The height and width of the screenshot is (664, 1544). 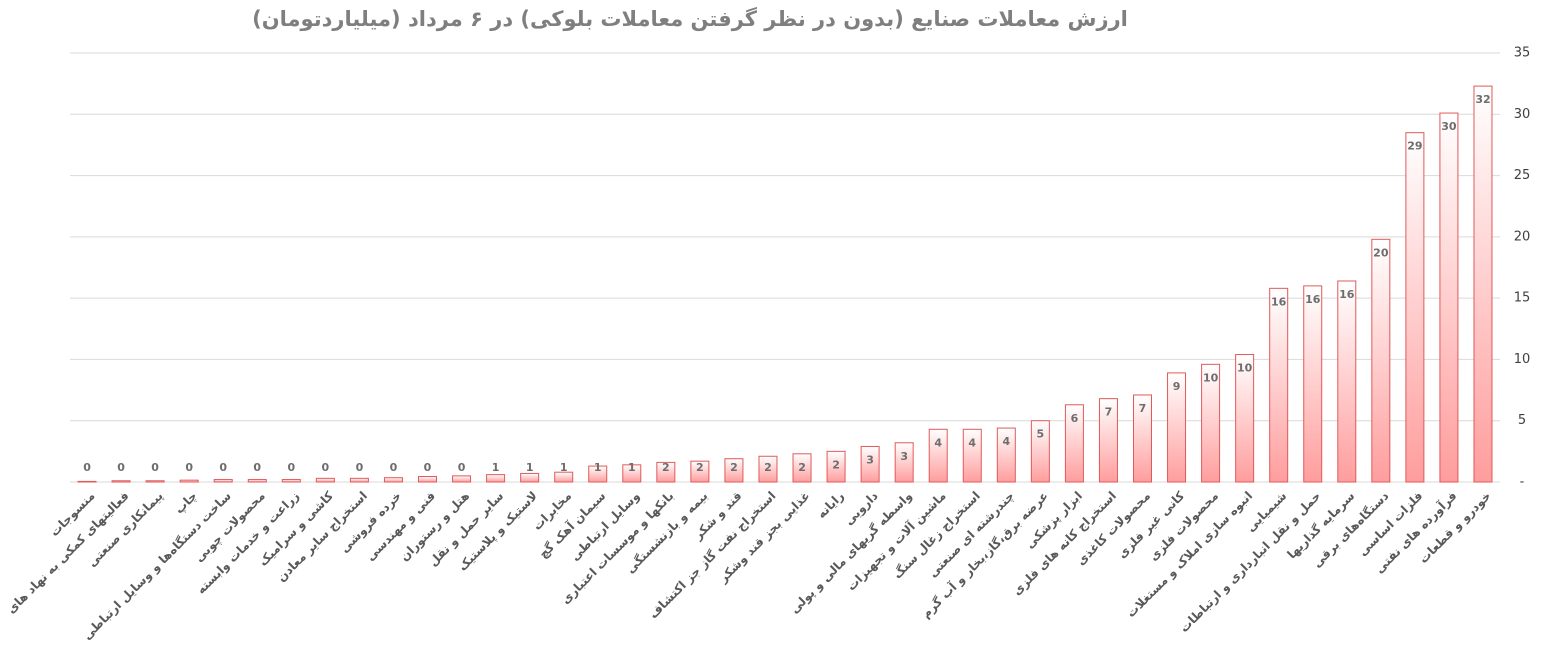 What do you see at coordinates (186, 503) in the screenshot?
I see `x-tick-label: چاپ` at bounding box center [186, 503].